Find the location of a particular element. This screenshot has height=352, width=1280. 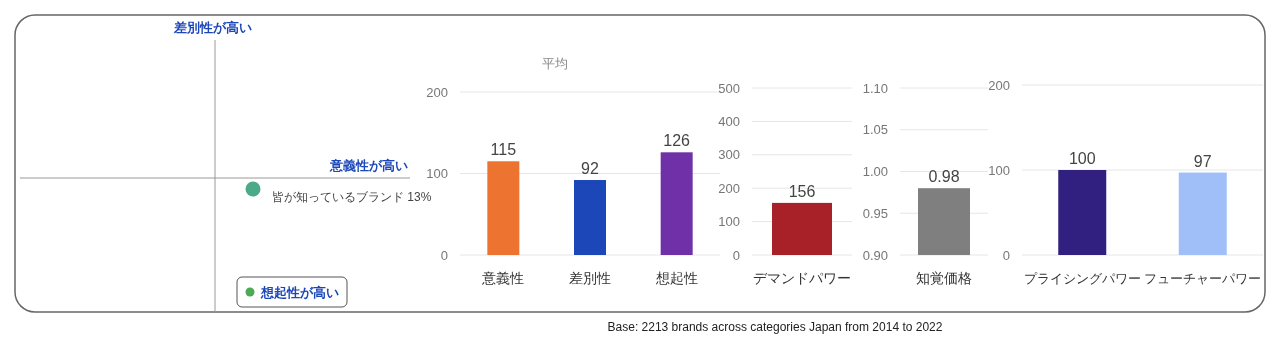

y-tick-label: 300 is located at coordinates (729, 155).